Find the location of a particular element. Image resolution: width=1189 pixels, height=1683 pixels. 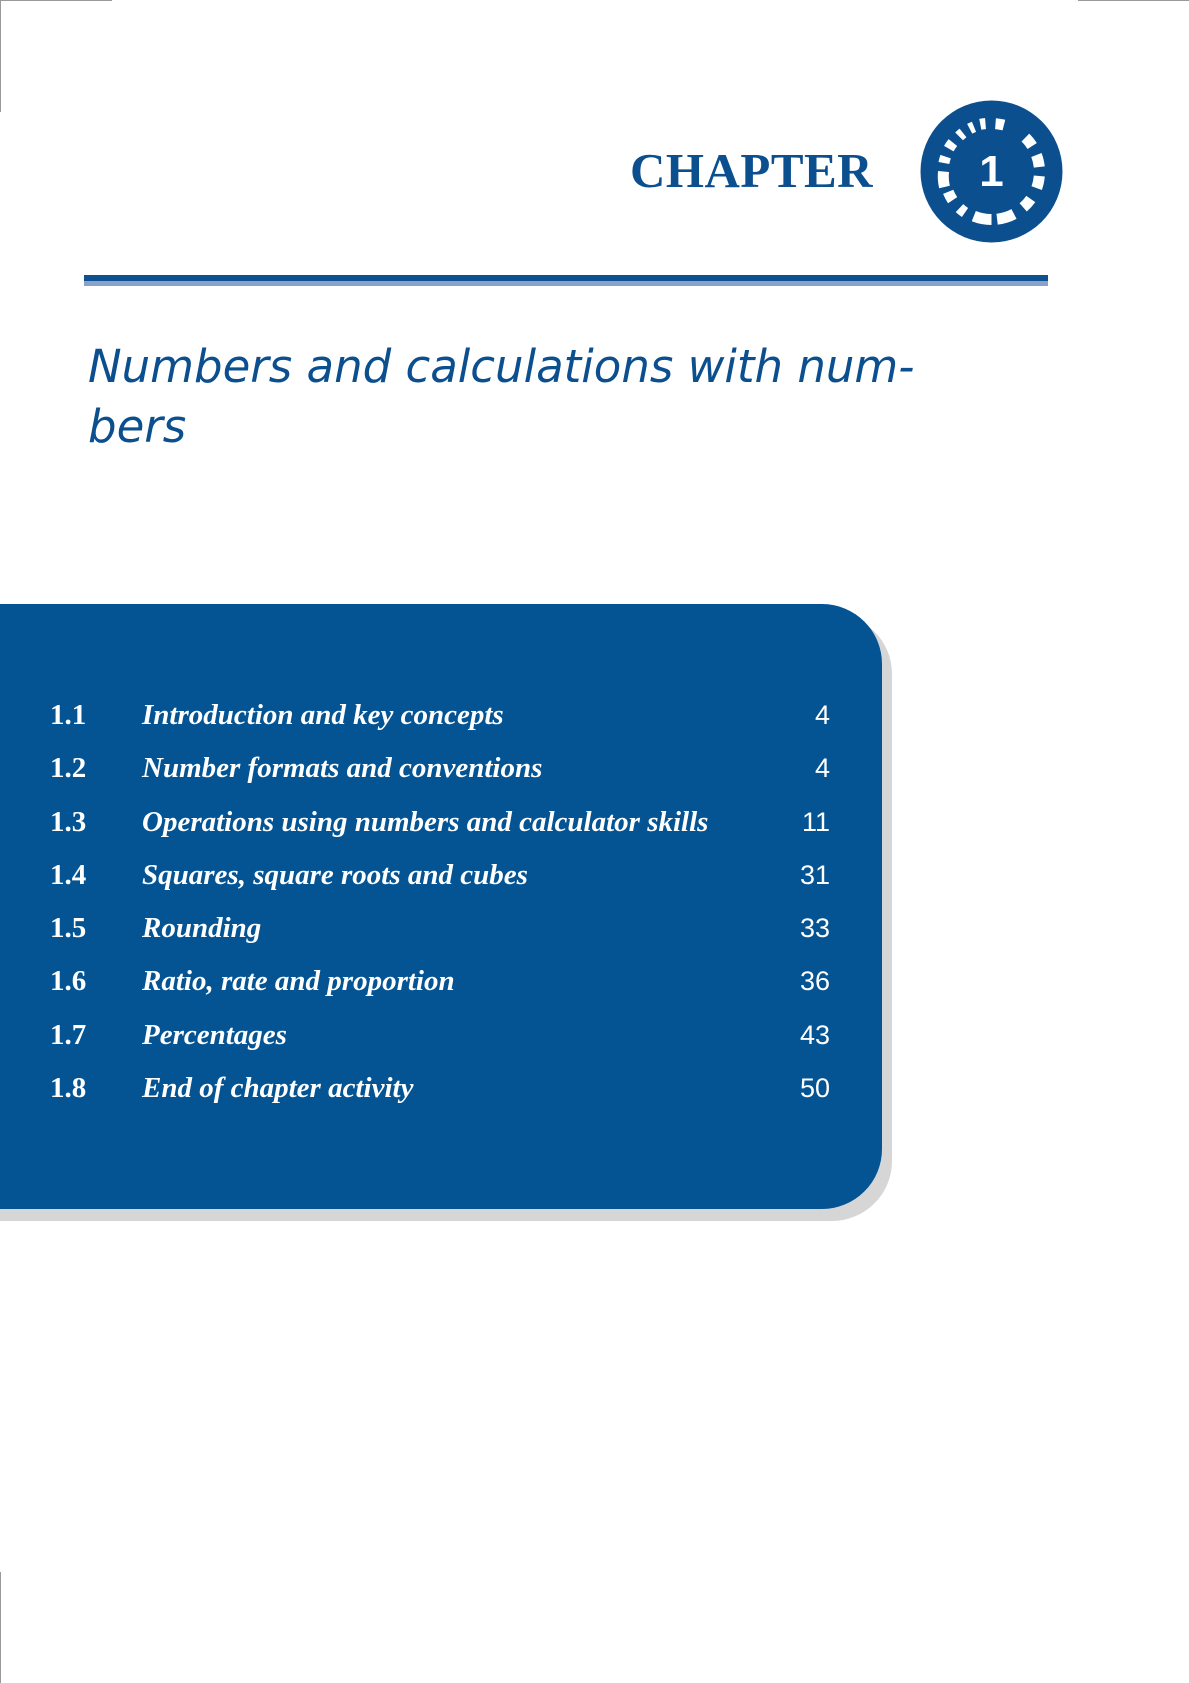

contents-section-title: Introduction and key concepts is located at coordinates (323, 715).